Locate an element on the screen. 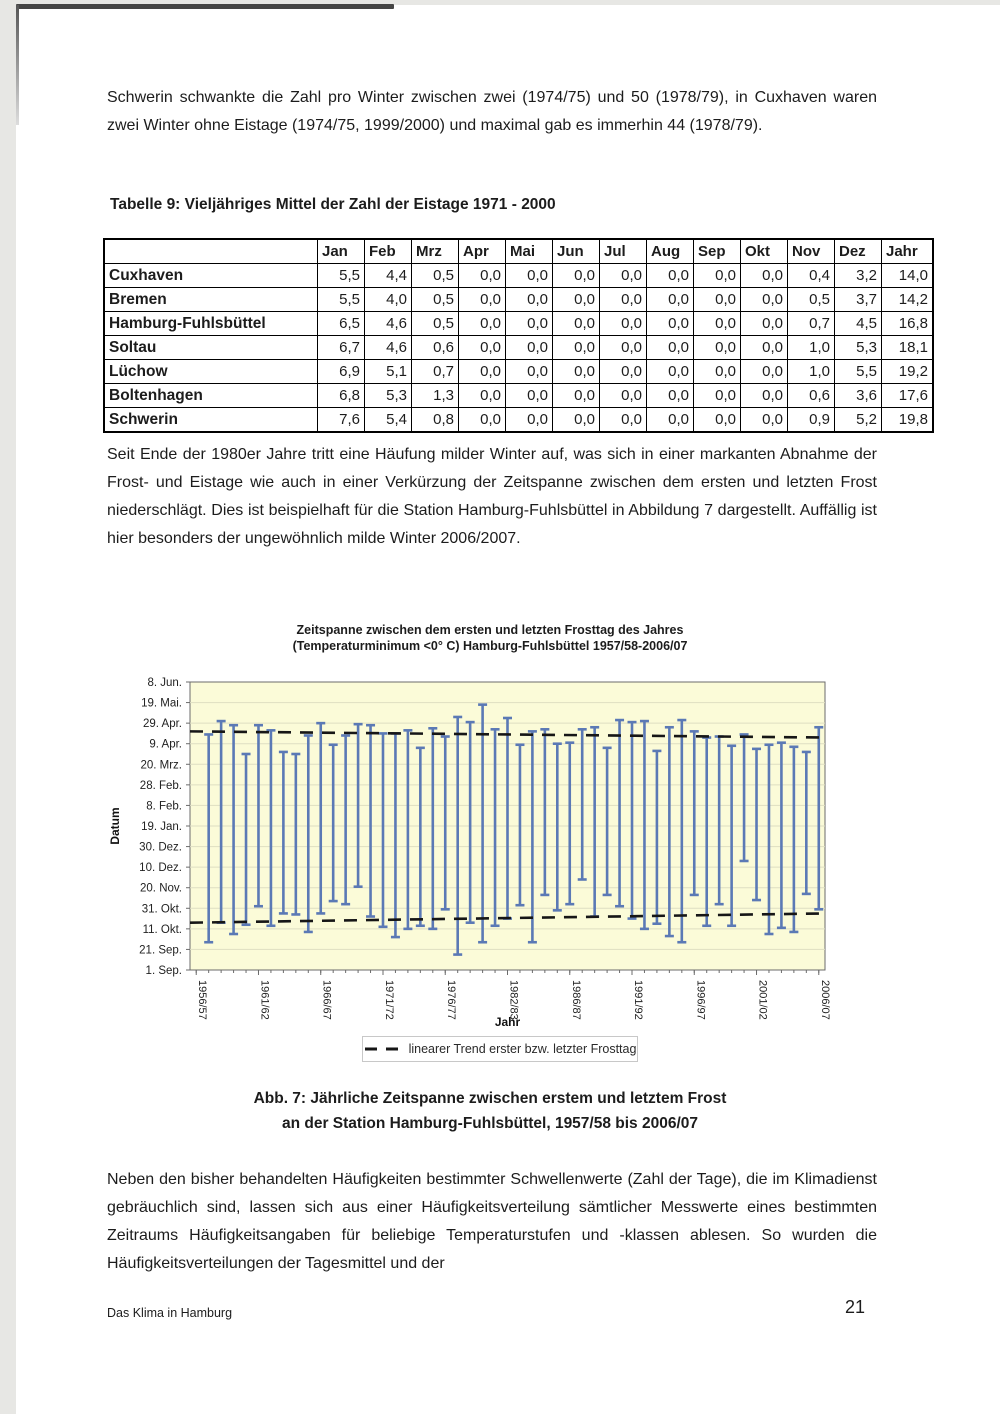  x-tick-label: 1956/57 is located at coordinates (202, 1000).